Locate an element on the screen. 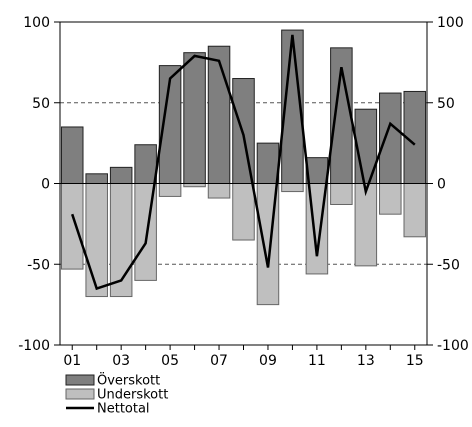 Image resolution: width=472 pixels, height=427 pixels. x-tick-label: 01 is located at coordinates (72, 361).